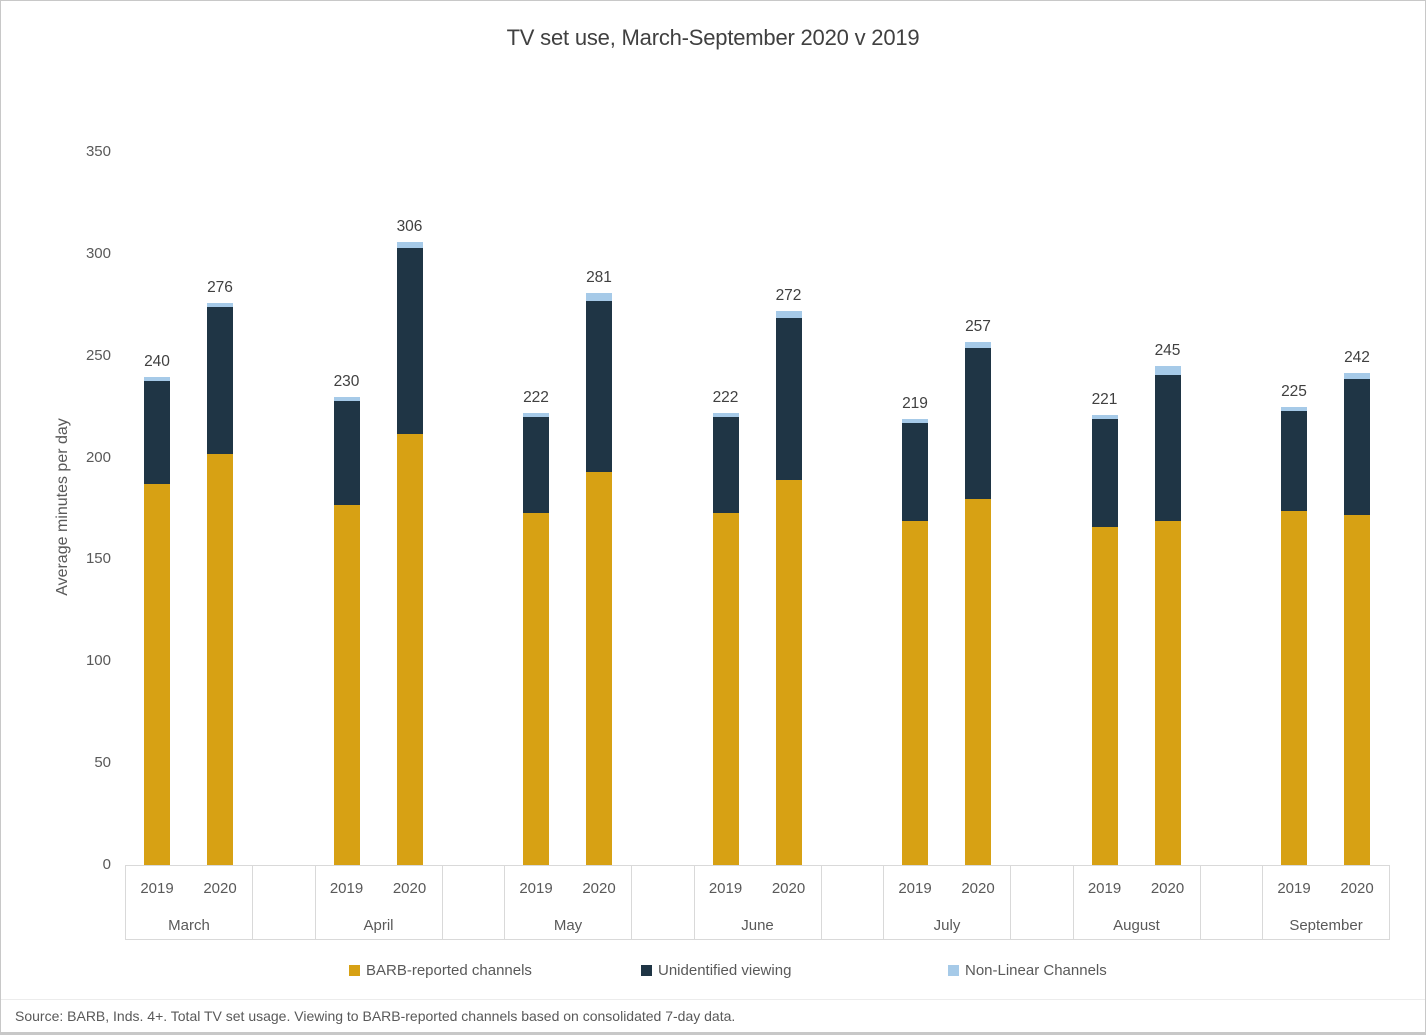  I want to click on x-axis-line, so click(757, 865).